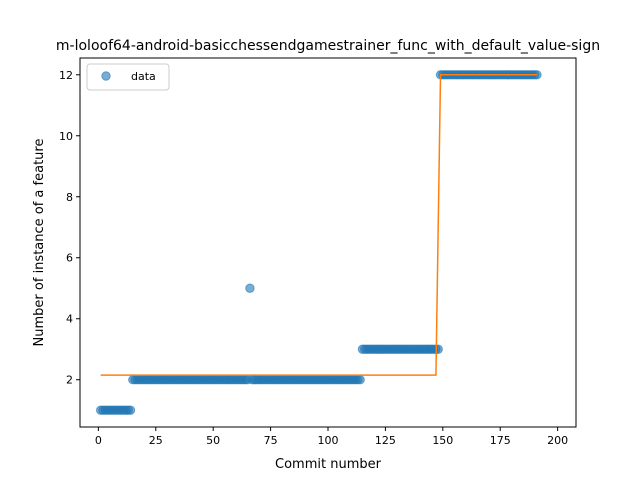 This screenshot has height=480, width=640. I want to click on x-tick-label: 175, so click(500, 440).